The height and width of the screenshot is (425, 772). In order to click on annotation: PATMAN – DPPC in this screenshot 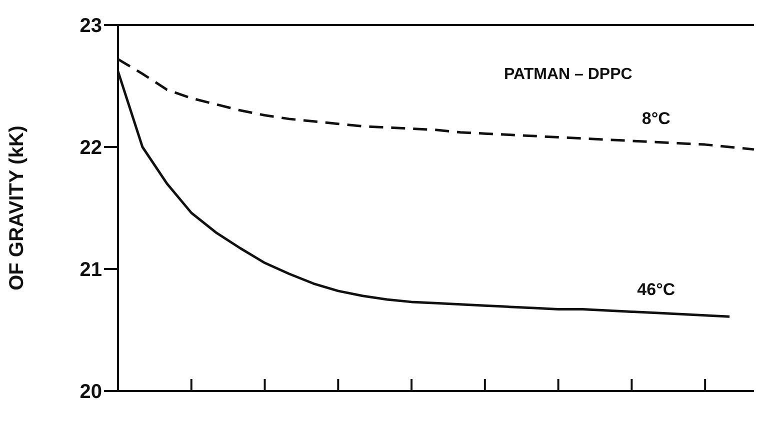, I will do `click(568, 75)`.